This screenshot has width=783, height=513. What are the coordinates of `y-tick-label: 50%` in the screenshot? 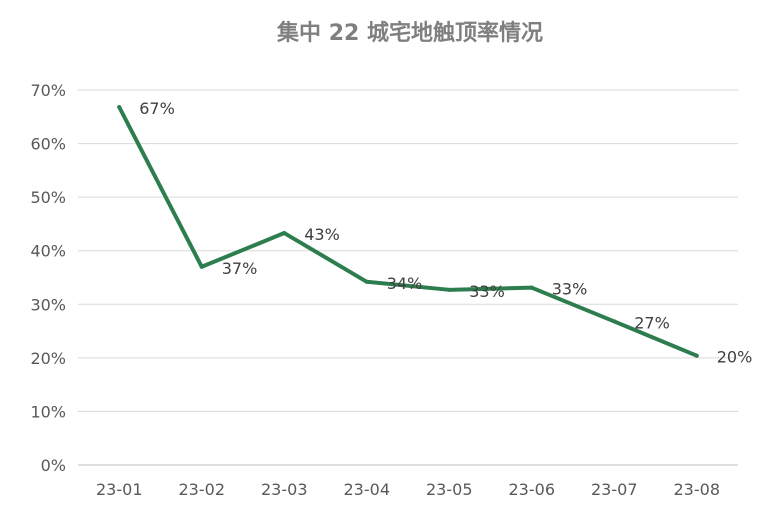 It's located at (48, 197).